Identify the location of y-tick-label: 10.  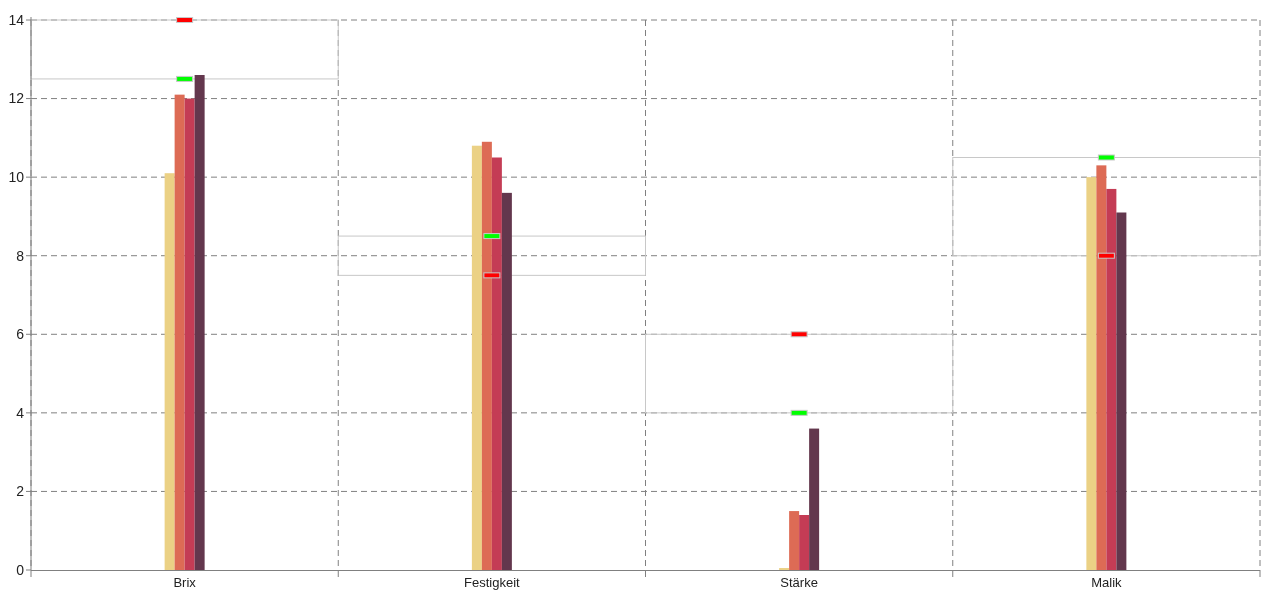
(16, 177).